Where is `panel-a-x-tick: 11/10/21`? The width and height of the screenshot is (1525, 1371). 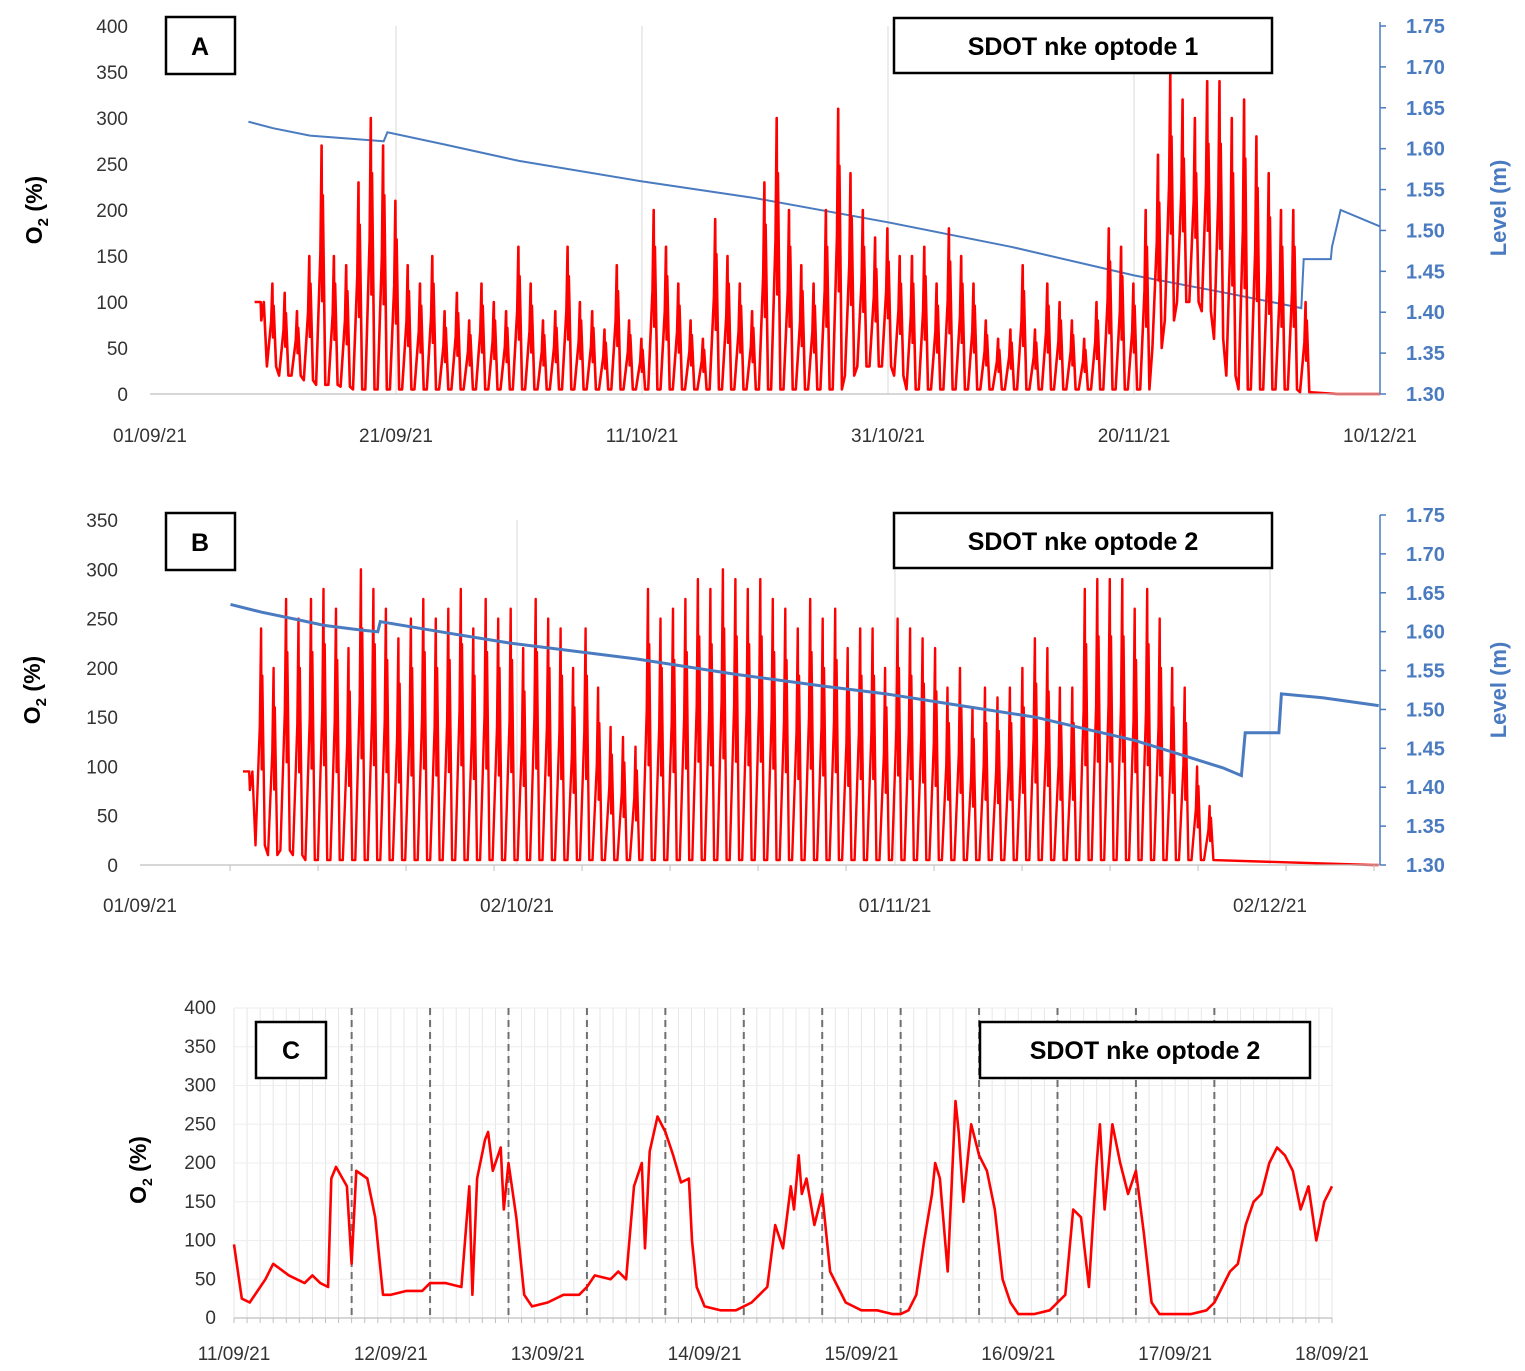
panel-a-x-tick: 11/10/21 is located at coordinates (642, 436).